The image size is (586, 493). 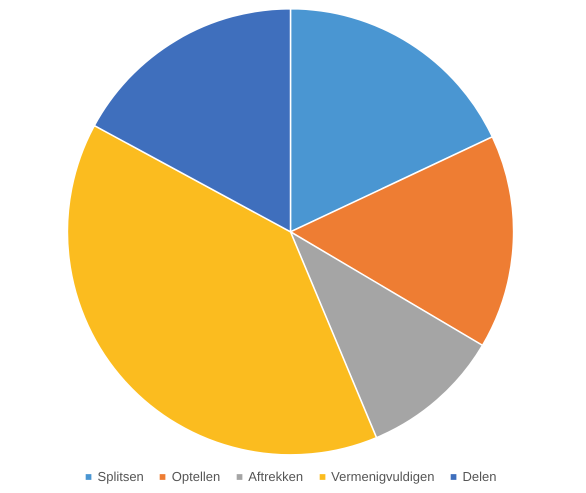 I want to click on legend-label: Splitsen, so click(x=121, y=476).